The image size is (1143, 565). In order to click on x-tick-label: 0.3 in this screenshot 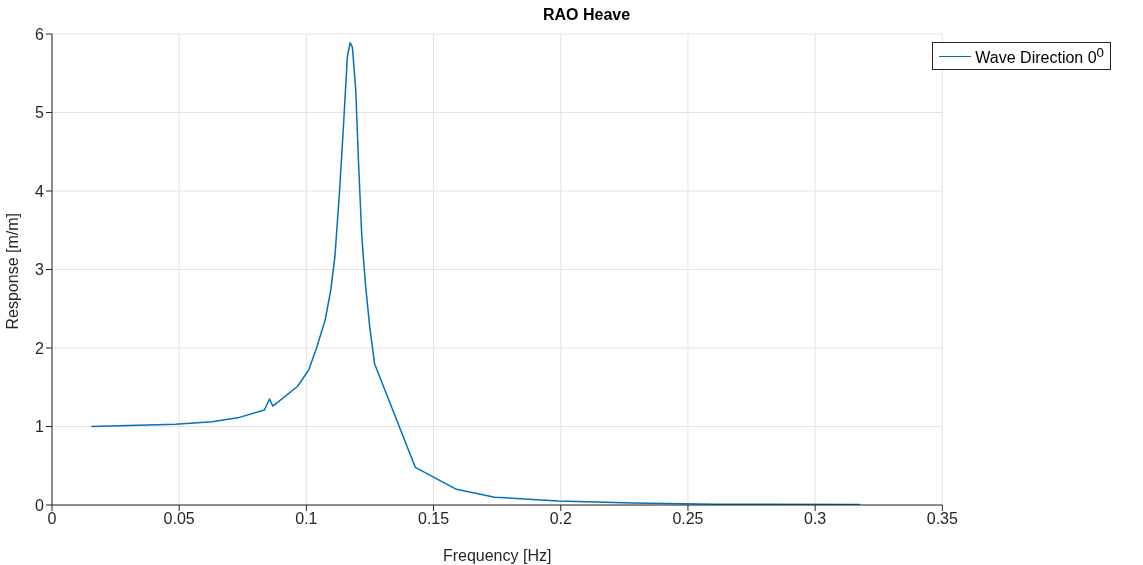, I will do `click(815, 519)`.